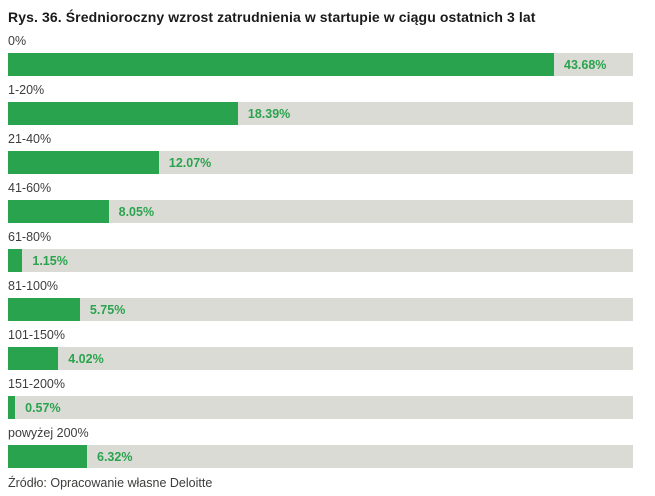 The height and width of the screenshot is (496, 655). I want to click on bar-row: powyżej 200% 6.32%, so click(320, 447).